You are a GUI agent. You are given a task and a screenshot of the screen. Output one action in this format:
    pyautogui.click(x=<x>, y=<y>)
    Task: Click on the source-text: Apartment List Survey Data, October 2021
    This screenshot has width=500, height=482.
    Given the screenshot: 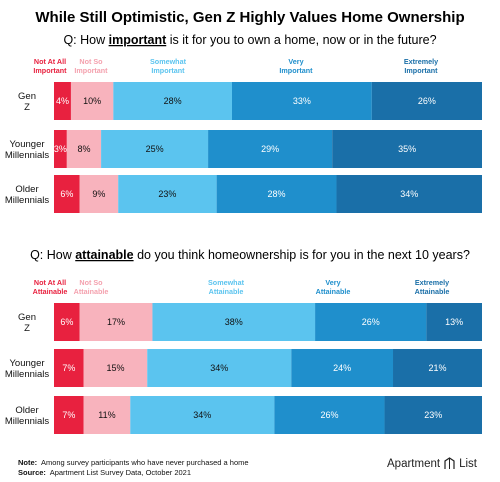 What is the action you would take?
    pyautogui.click(x=120, y=472)
    